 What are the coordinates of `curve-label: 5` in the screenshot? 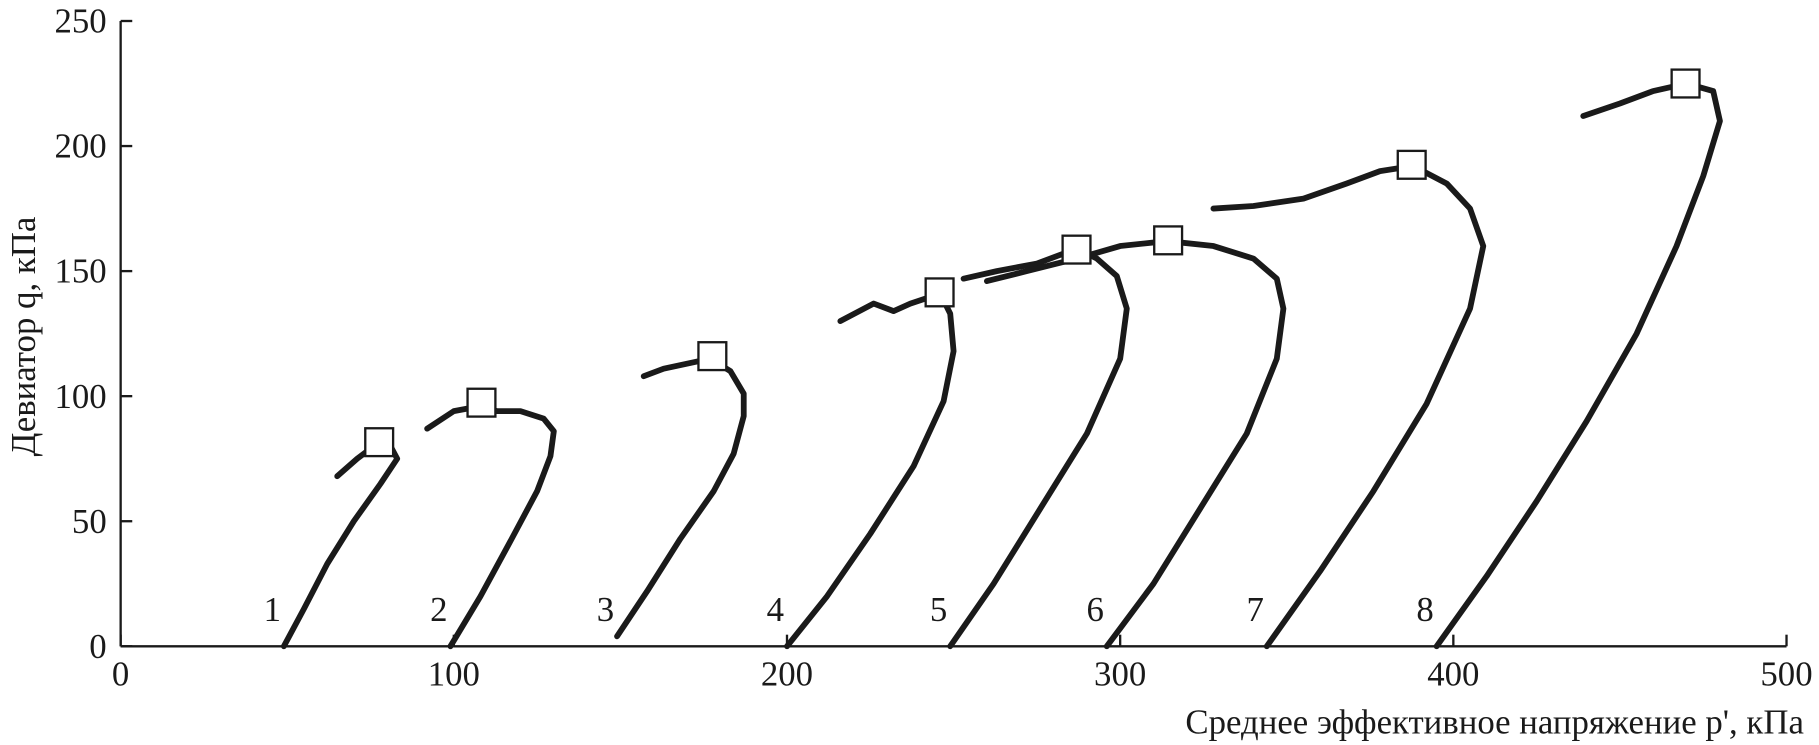 It's located at (938, 609).